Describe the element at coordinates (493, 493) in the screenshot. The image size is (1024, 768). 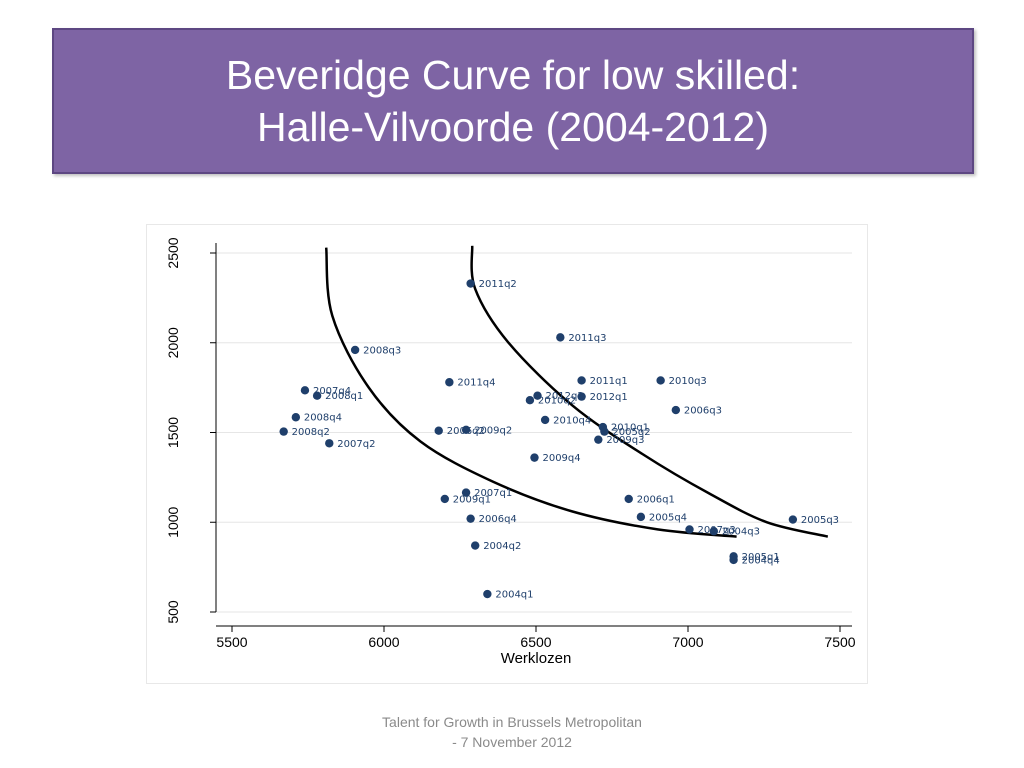
I see `data-point-label: 2007q1` at that location.